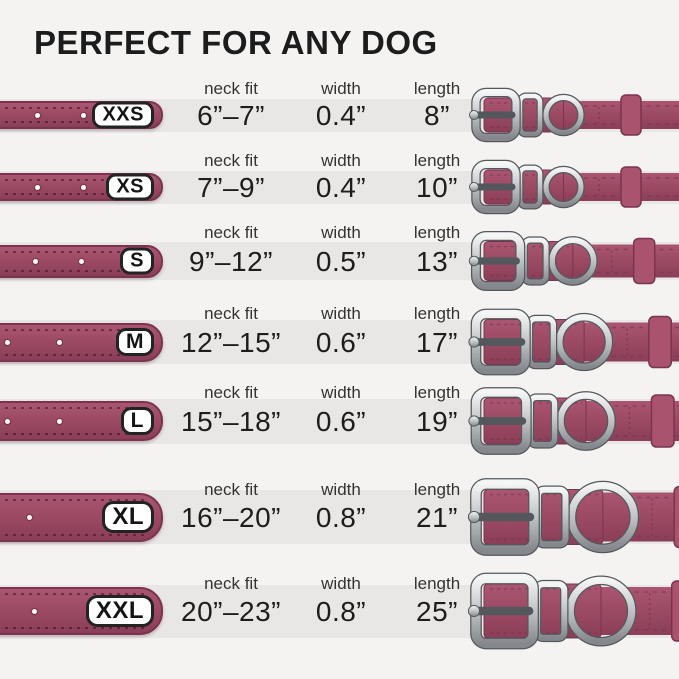 The height and width of the screenshot is (679, 679). I want to click on size-badge: XS, so click(130, 187).